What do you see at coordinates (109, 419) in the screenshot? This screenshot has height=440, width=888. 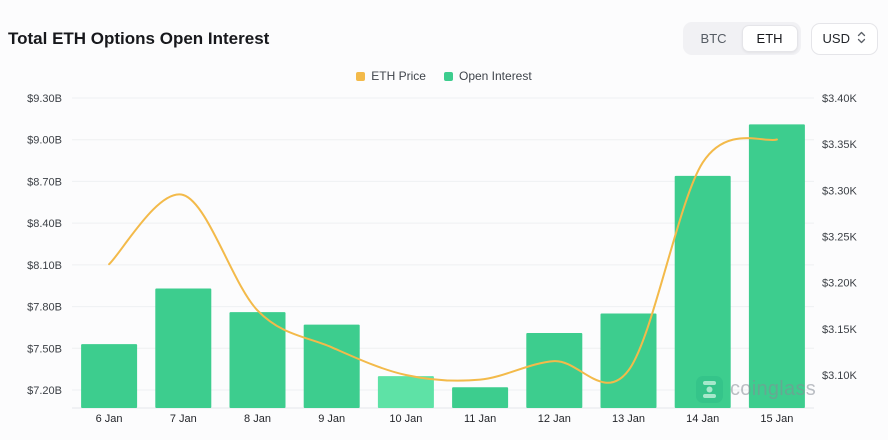 I see `x-axis-label: 6 Jan` at bounding box center [109, 419].